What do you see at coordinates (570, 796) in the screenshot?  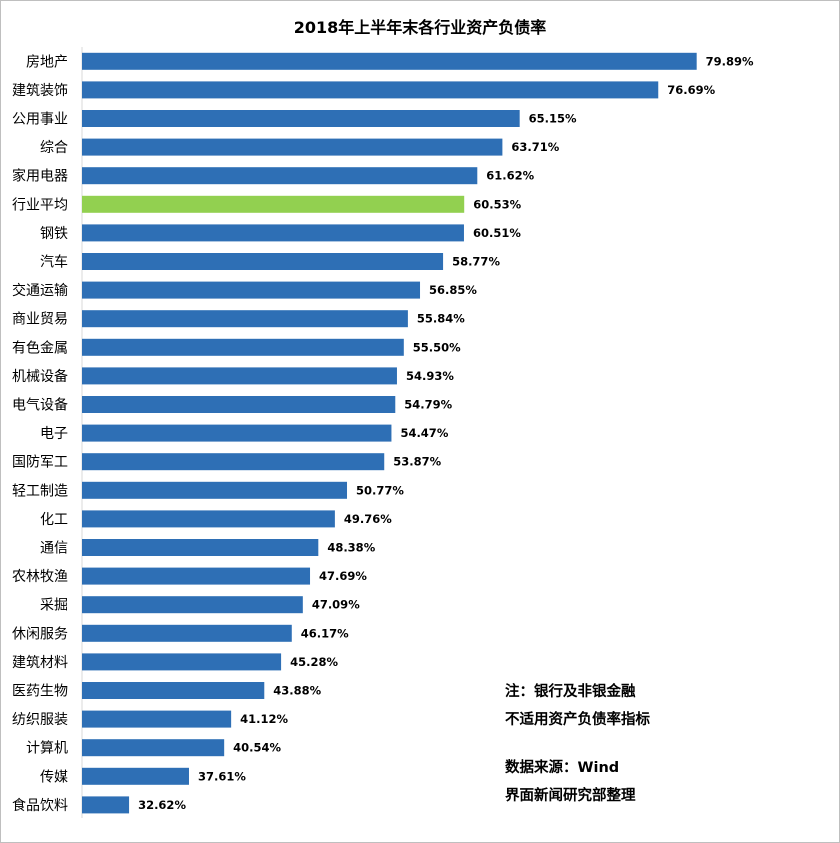 I see `credit-line: 界面新闻研究部整理` at bounding box center [570, 796].